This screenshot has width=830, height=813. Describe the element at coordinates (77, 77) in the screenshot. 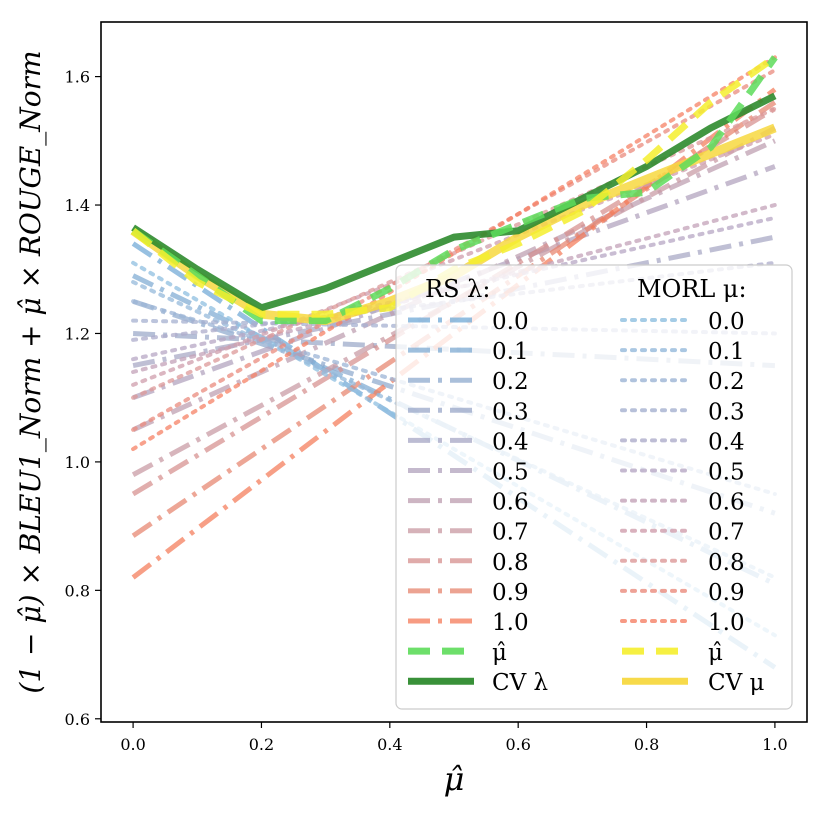

I see `y-tick-label: 1.6` at that location.